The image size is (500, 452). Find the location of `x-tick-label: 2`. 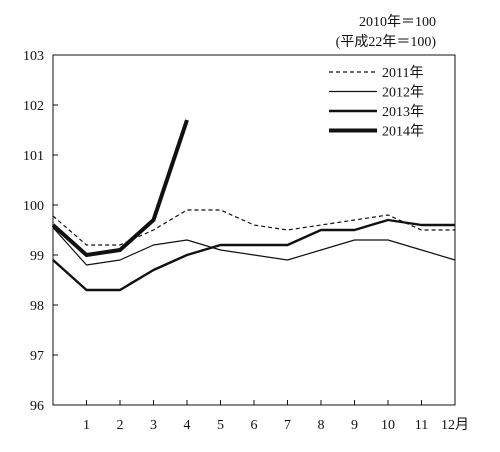

x-tick-label: 2 is located at coordinates (120, 425).